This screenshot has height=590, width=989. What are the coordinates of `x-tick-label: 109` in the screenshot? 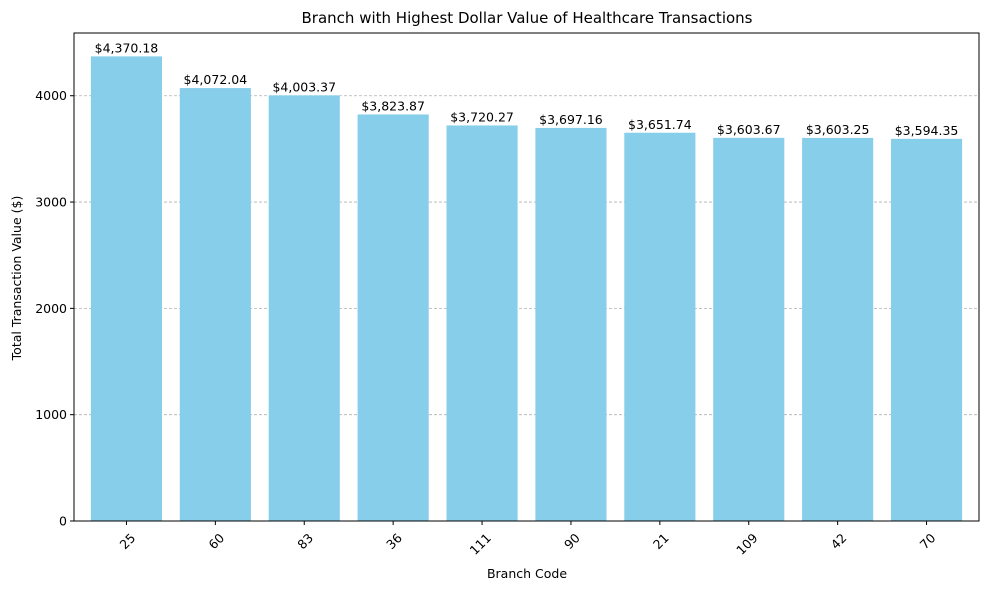 It's located at (747, 544).